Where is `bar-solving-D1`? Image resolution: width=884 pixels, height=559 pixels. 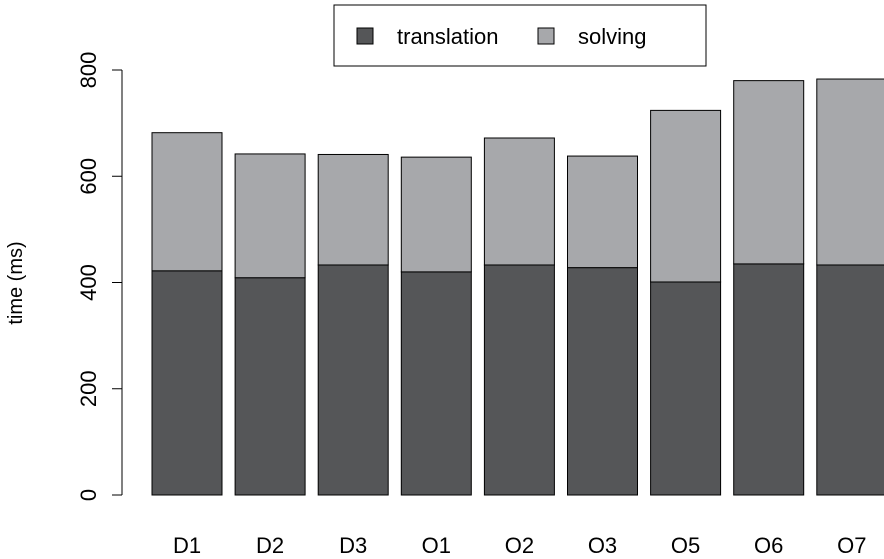
bar-solving-D1 is located at coordinates (187, 202).